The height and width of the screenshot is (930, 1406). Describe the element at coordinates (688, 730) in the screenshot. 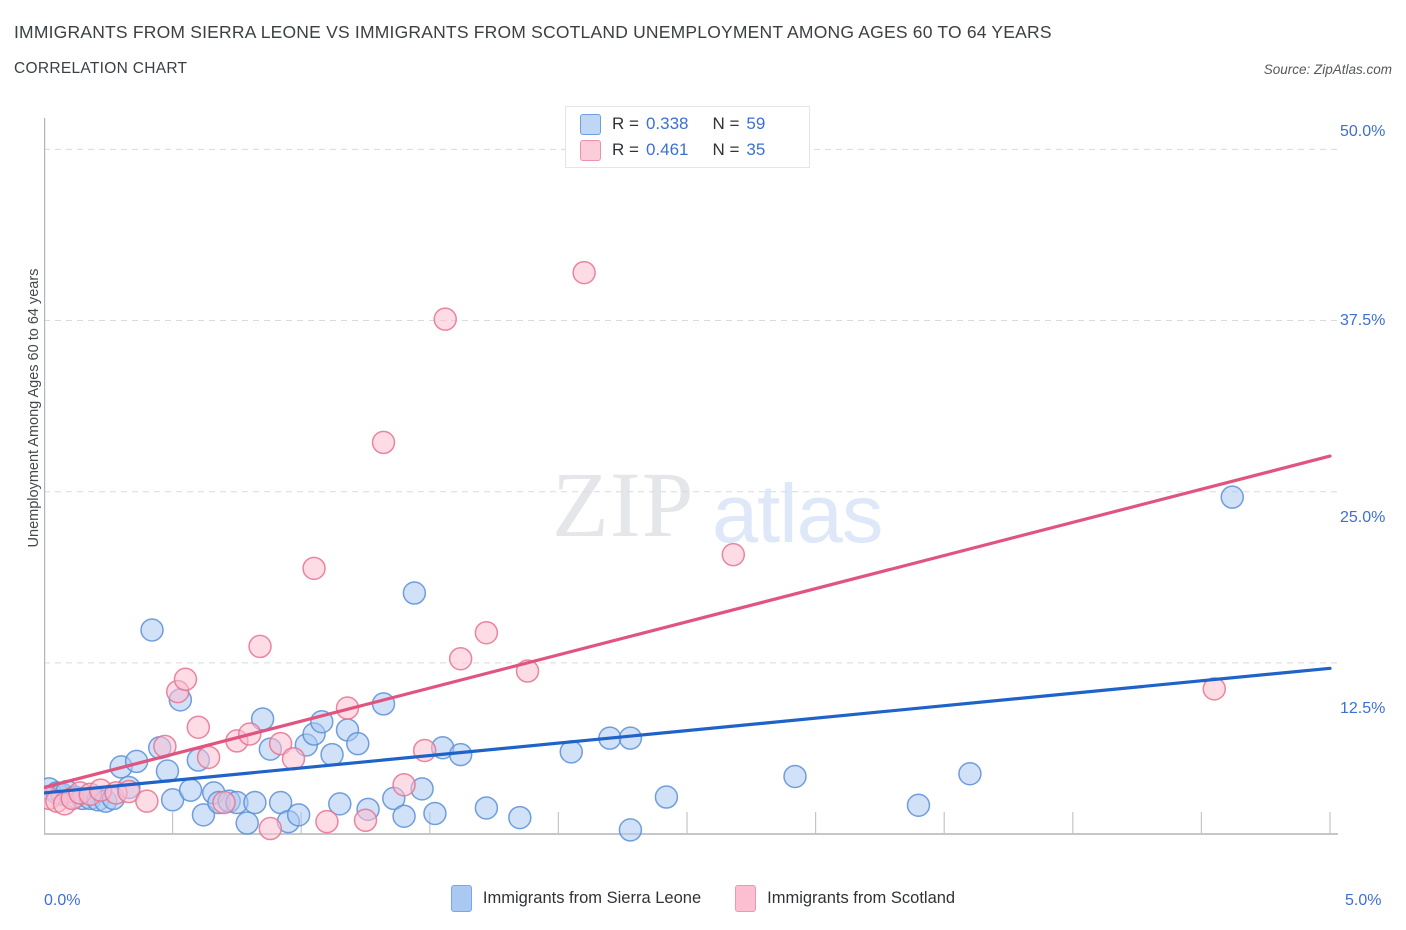

I see `trendline-sierra-leone` at that location.